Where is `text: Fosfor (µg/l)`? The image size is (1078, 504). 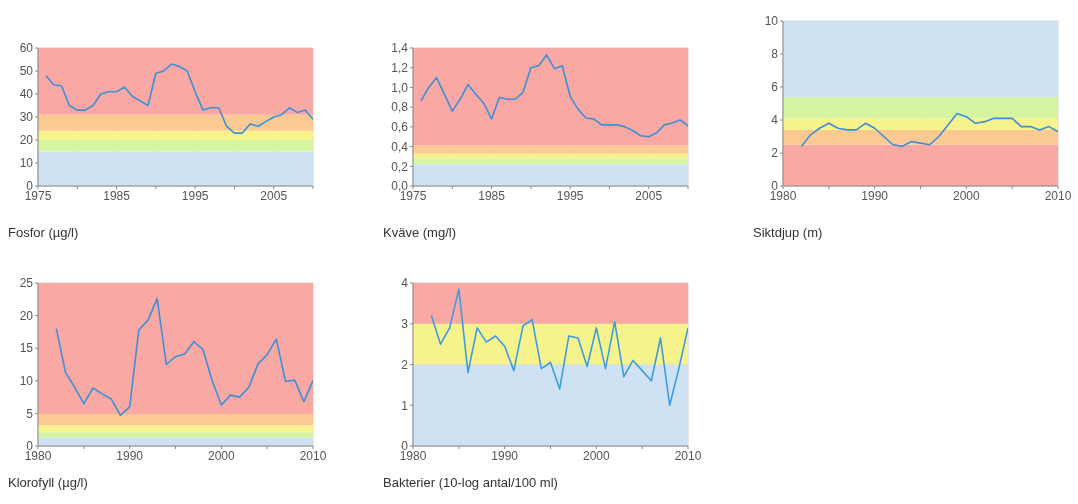
text: Fosfor (µg/l) is located at coordinates (43, 232).